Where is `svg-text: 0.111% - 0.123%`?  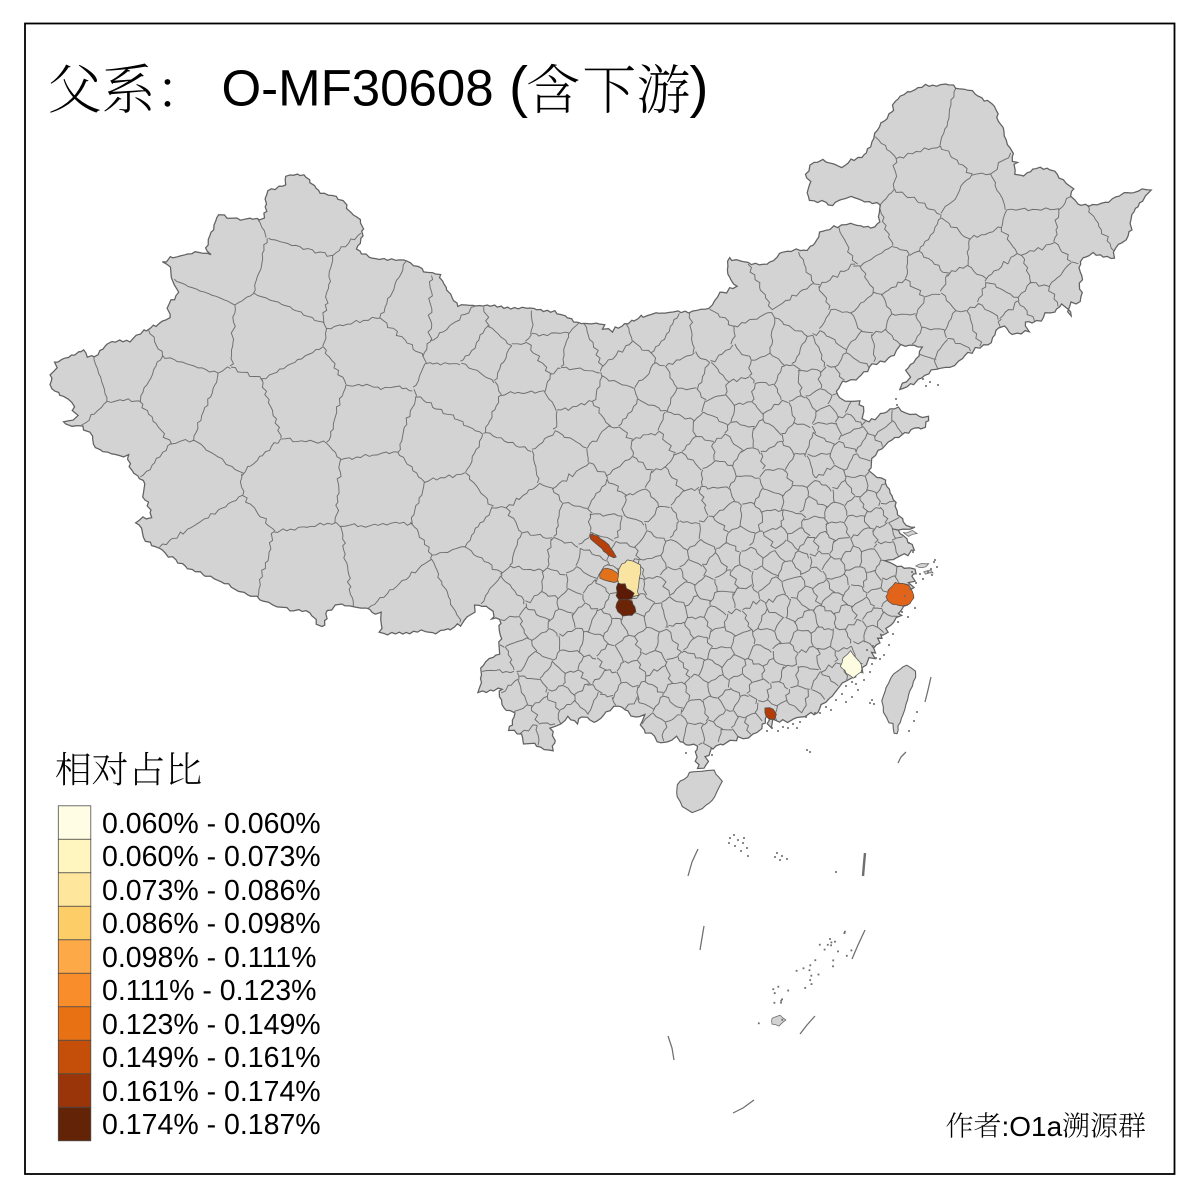 svg-text: 0.111% - 0.123% is located at coordinates (209, 991).